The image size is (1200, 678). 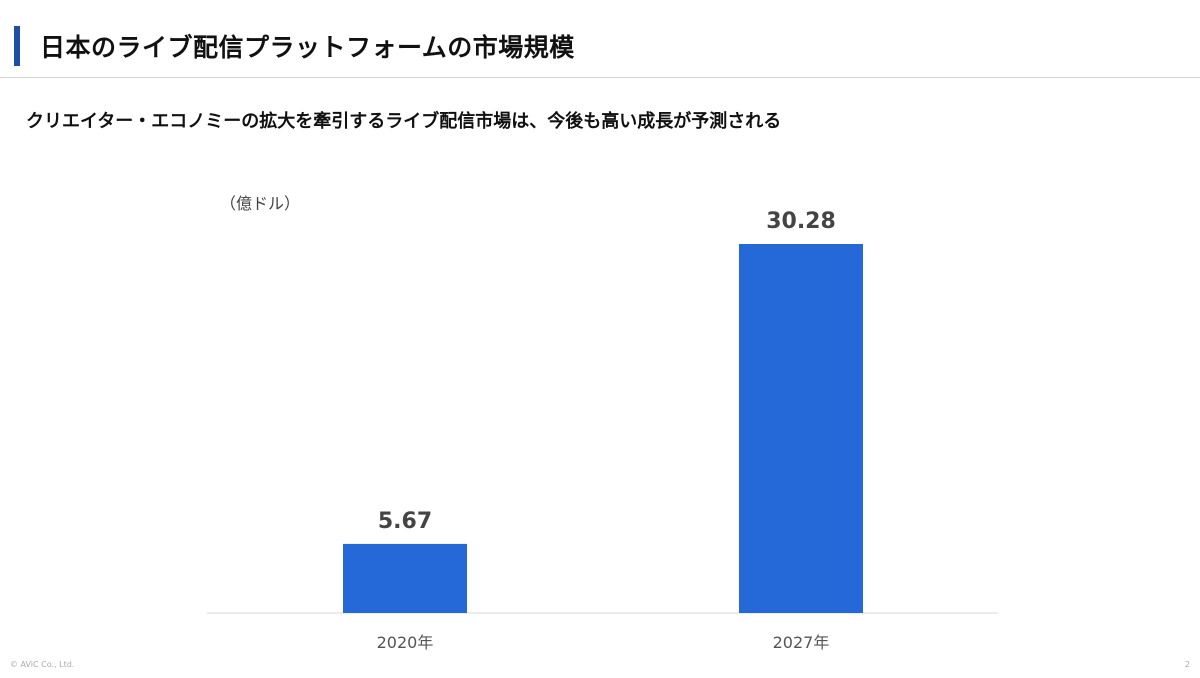 What do you see at coordinates (1187, 664) in the screenshot?
I see `page-number: 2` at bounding box center [1187, 664].